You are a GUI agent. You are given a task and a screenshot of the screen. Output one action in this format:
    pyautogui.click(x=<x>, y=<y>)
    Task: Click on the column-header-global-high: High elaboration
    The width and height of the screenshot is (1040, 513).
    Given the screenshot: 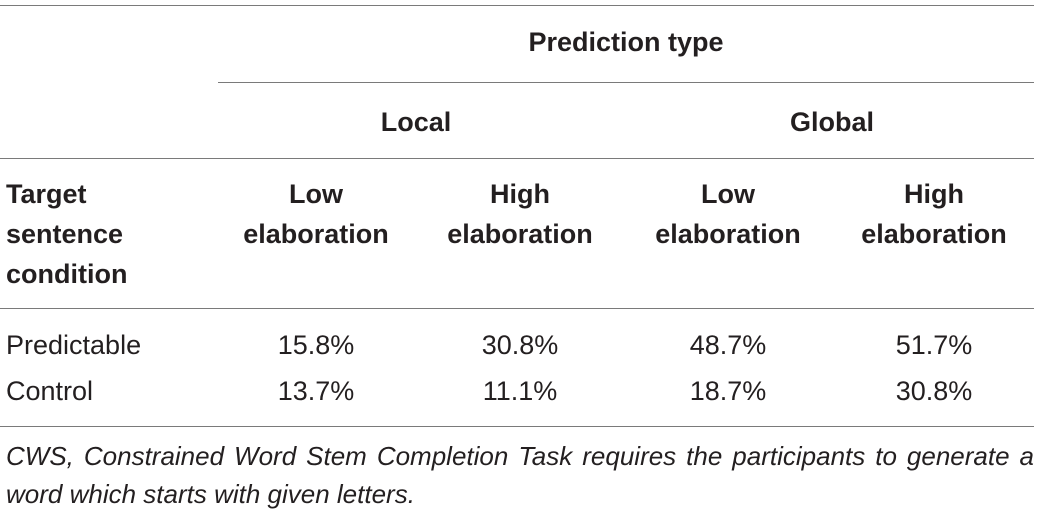 What is the action you would take?
    pyautogui.click(x=934, y=214)
    